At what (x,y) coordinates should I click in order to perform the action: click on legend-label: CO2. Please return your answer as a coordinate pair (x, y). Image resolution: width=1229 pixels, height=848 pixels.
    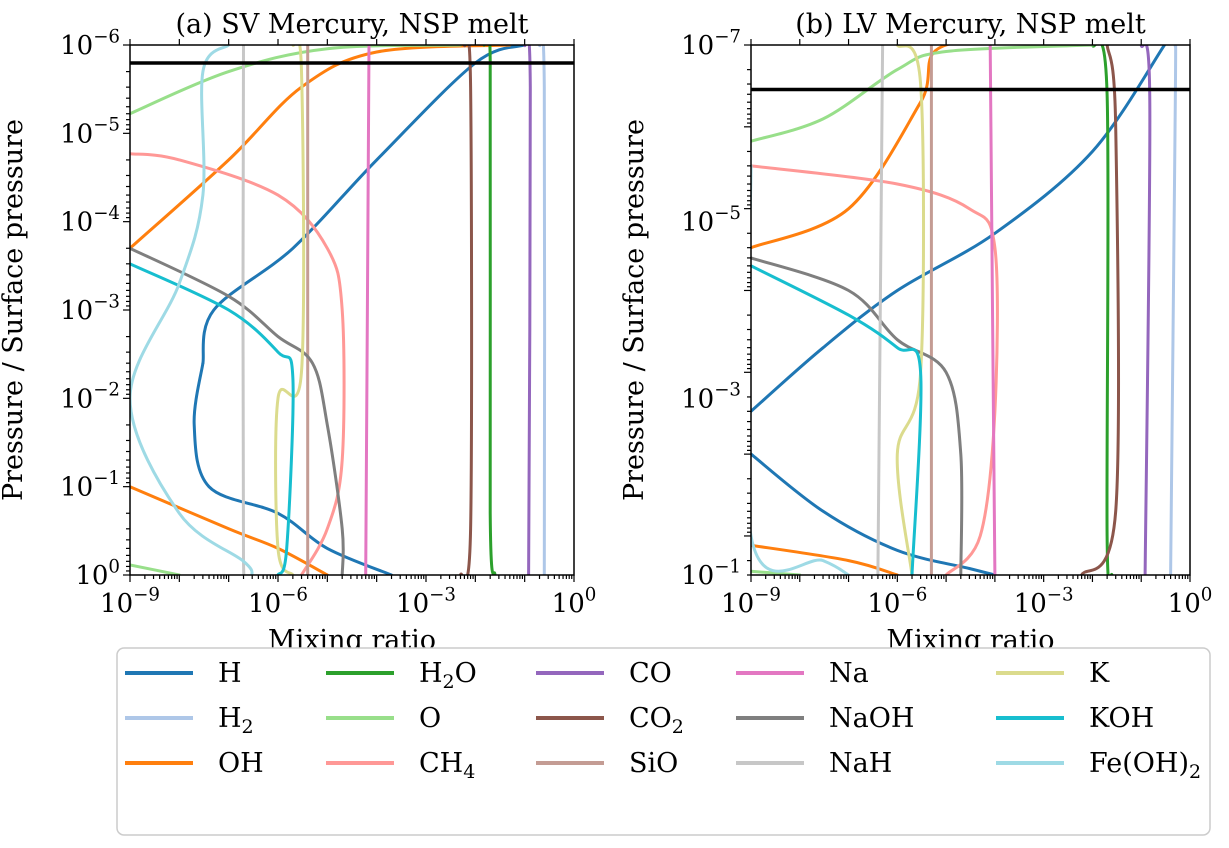
    Looking at the image, I should click on (656, 720).